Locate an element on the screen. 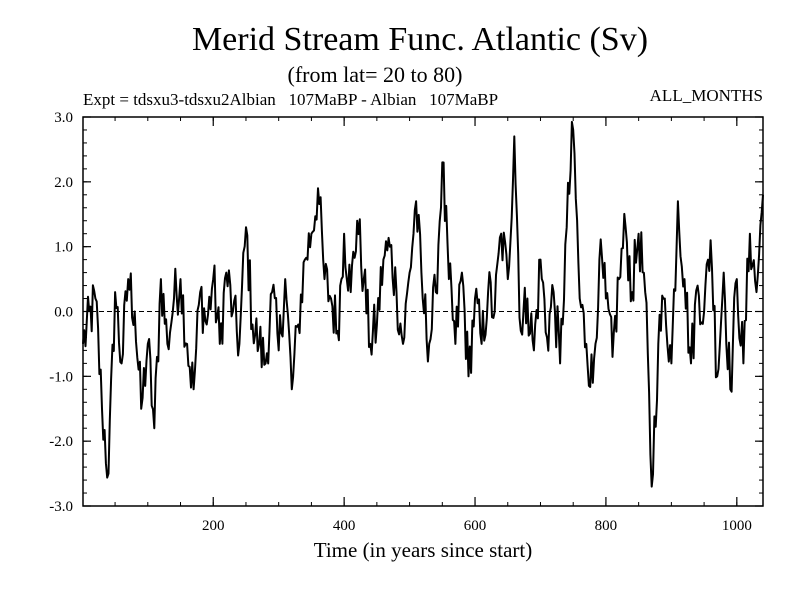 The image size is (800, 600). x-axis-label: Time (in years since start) is located at coordinates (423, 550).